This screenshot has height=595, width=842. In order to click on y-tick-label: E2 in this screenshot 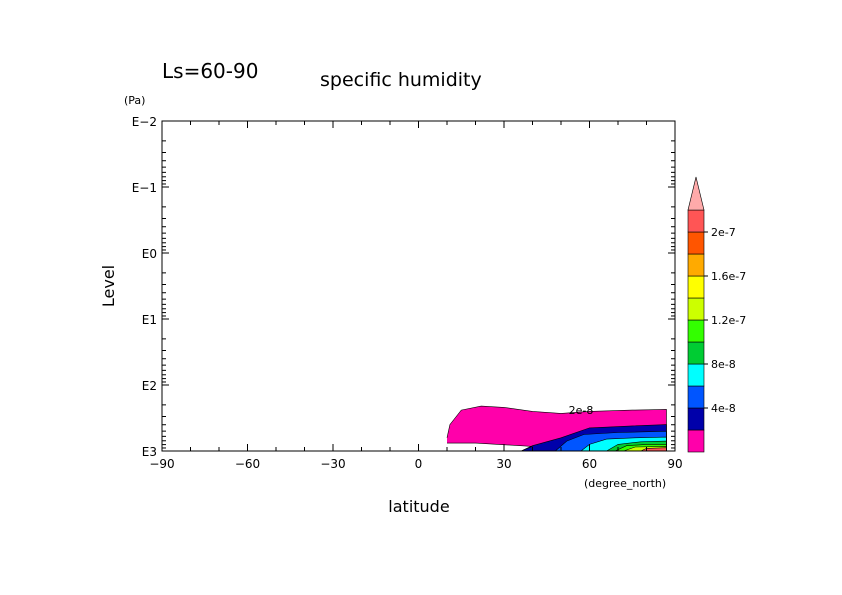, I will do `click(149, 386)`.